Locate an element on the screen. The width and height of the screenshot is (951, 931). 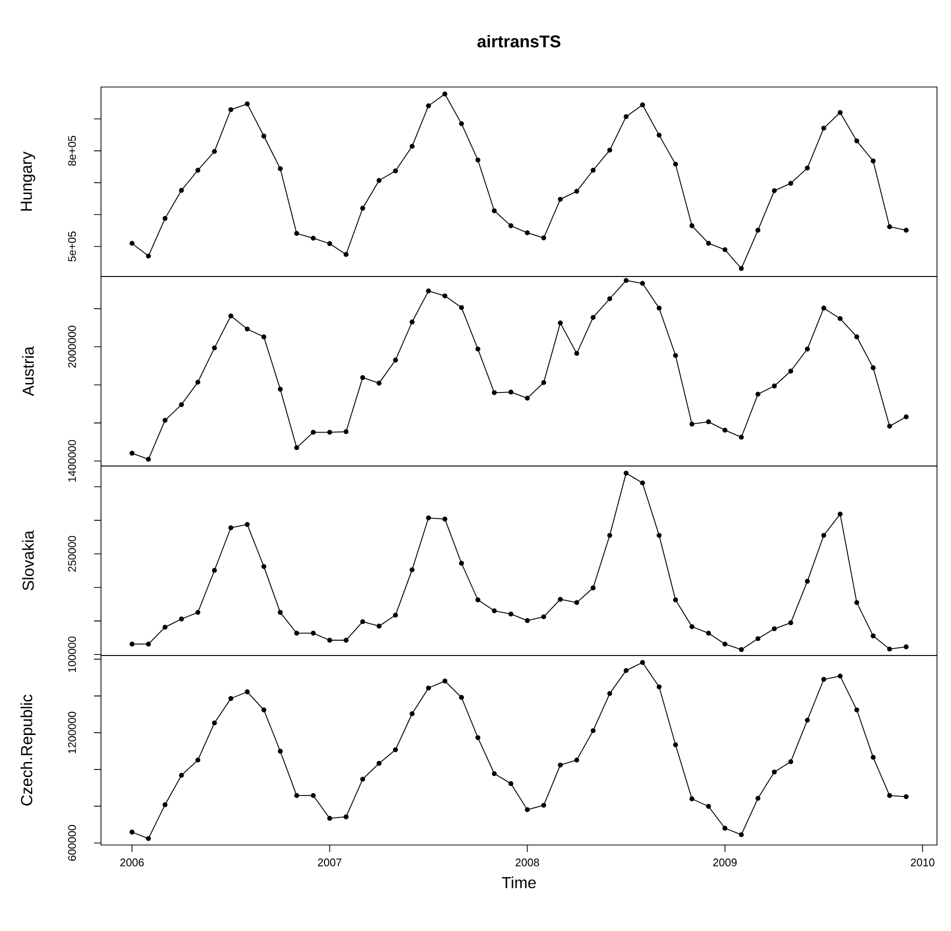
x-tick-label: 2010 is located at coordinates (922, 862).